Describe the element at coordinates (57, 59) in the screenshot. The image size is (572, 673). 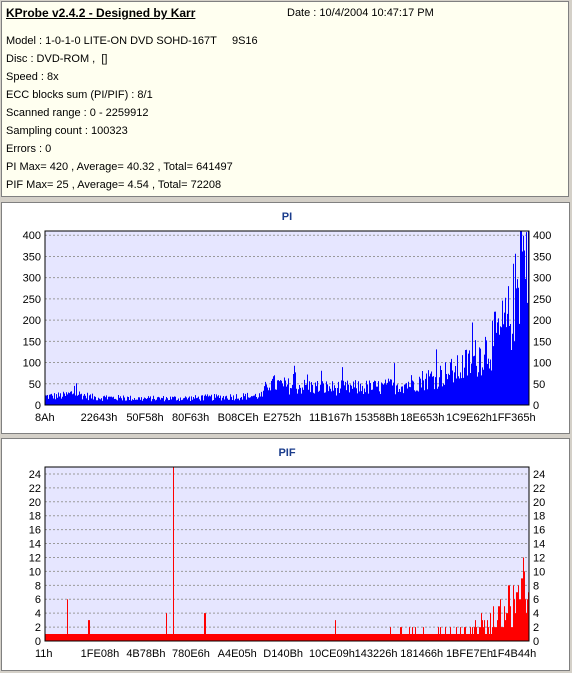
I see `disc-line: Disc : DVD-ROM , []` at that location.